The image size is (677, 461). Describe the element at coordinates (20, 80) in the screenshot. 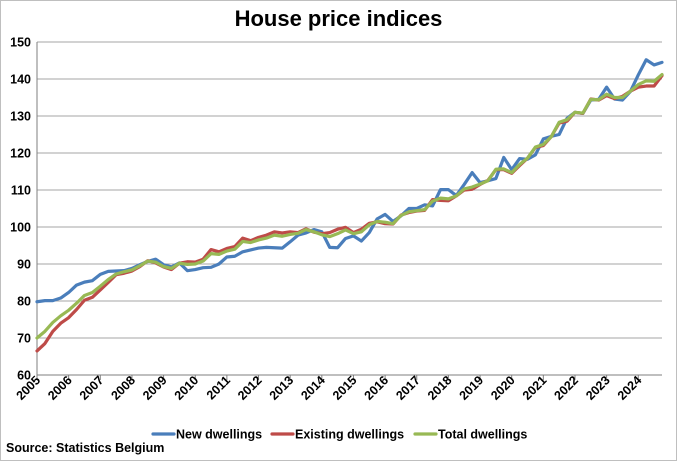

I see `y-tick-label: 140` at that location.